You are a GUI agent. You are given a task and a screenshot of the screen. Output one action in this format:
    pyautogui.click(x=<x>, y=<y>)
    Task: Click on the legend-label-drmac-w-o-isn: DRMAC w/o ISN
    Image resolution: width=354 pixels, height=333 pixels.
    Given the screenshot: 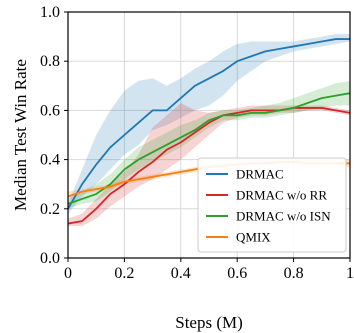 What is the action you would take?
    pyautogui.click(x=283, y=216)
    